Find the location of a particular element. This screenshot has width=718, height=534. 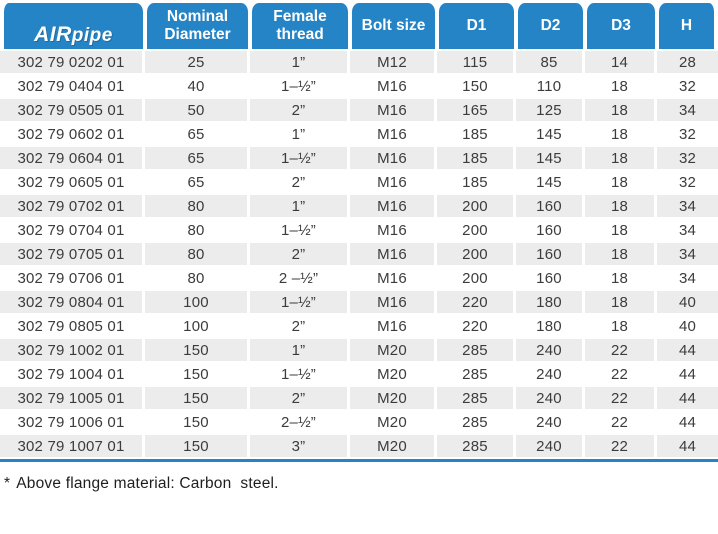

logo-air-text: AIR is located at coordinates (53, 34).